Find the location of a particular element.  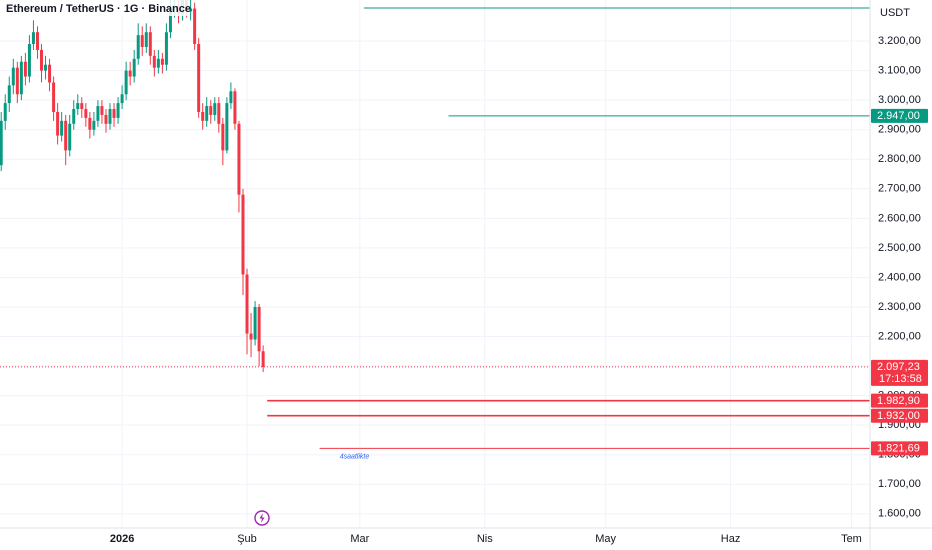

chart-title: Ethereum / TetherUS · 1G · Binance is located at coordinates (98, 9).